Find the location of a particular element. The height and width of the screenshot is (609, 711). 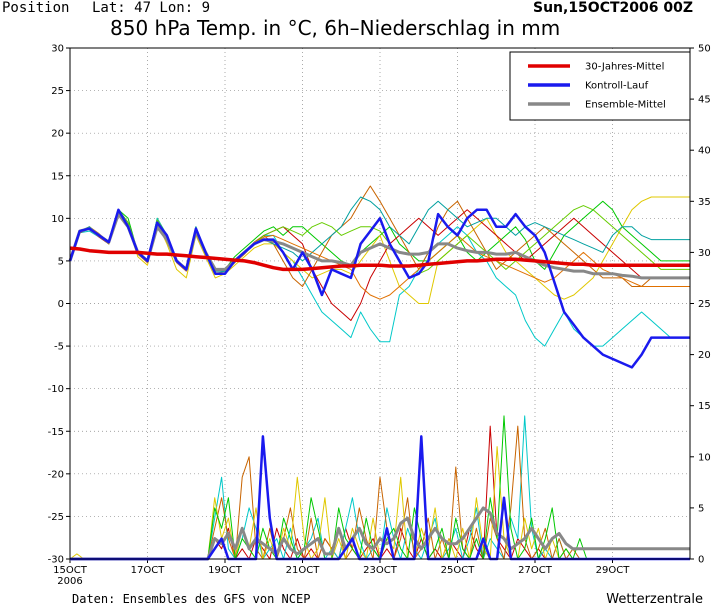

x-tick-label: 19OCT is located at coordinates (225, 570).